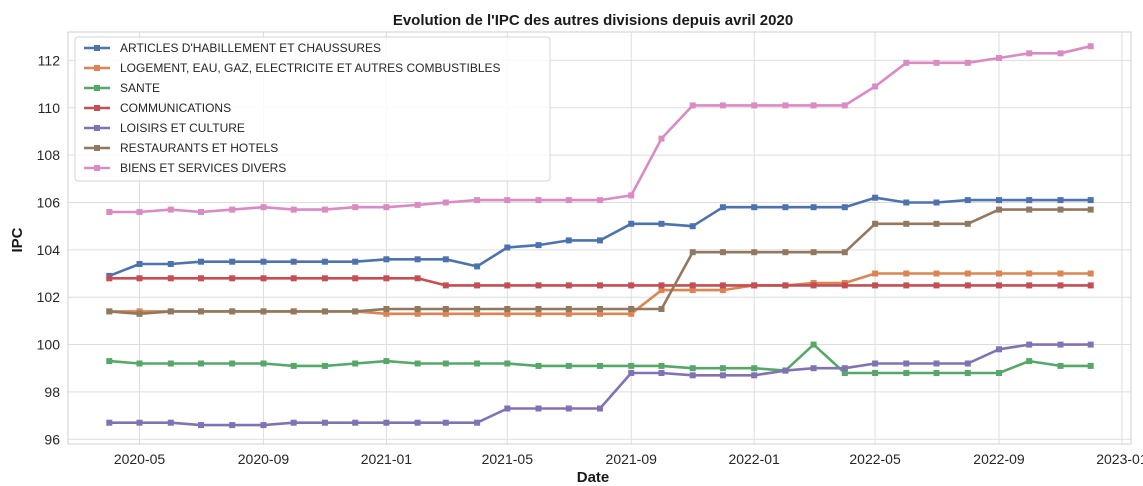  I want to click on x-tick-label: 2022-01, so click(754, 459).